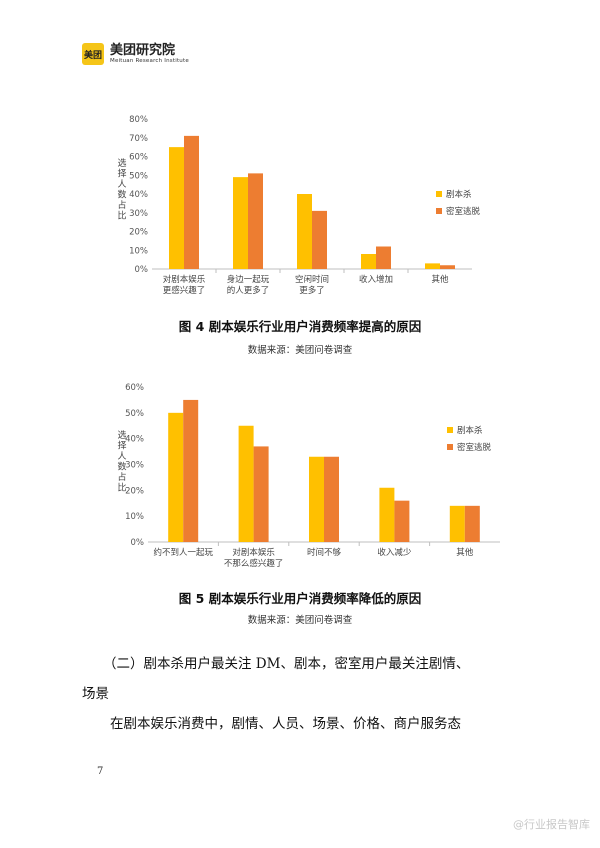  What do you see at coordinates (551, 824) in the screenshot?
I see `watermark: @行业报告智库` at bounding box center [551, 824].